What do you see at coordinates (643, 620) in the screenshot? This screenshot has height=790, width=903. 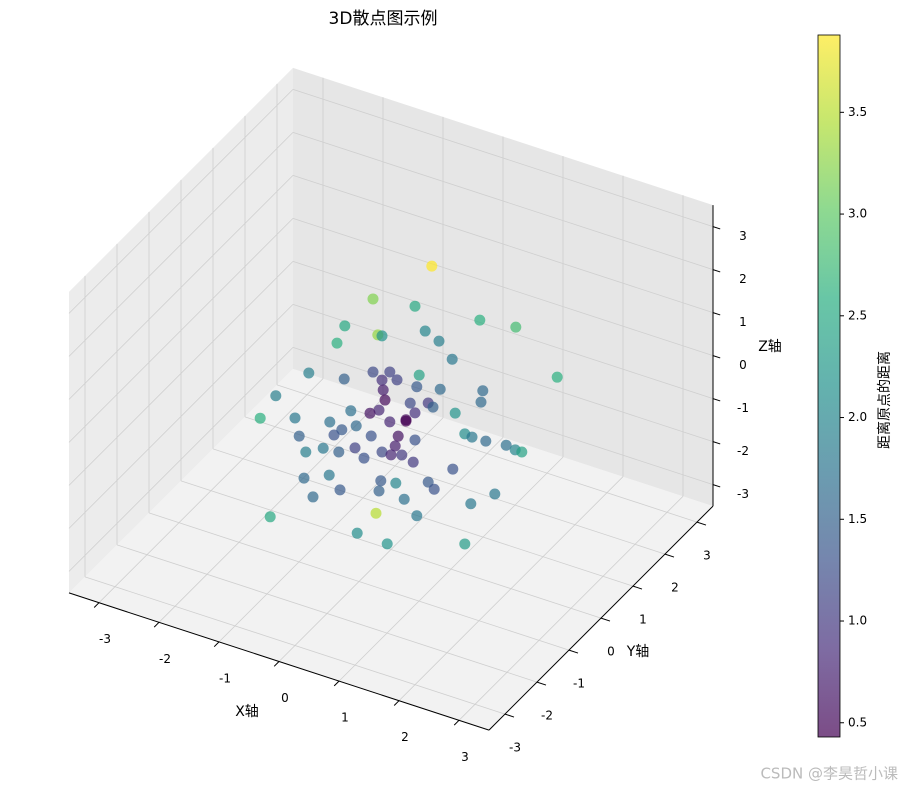 I see `y-tick-label: 1` at bounding box center [643, 620].